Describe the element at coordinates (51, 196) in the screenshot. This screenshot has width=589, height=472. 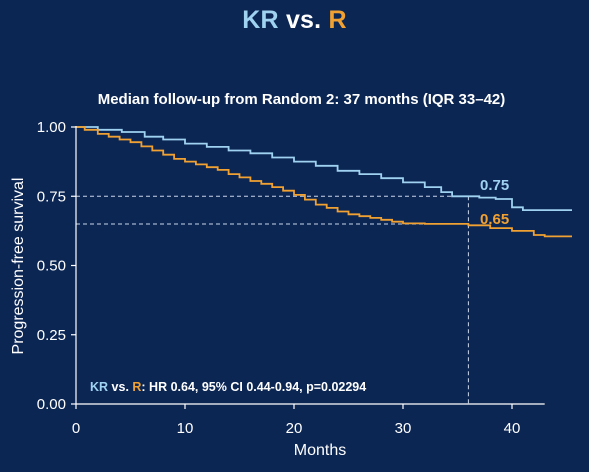
I see `y-tick-label: 0.75` at that location.